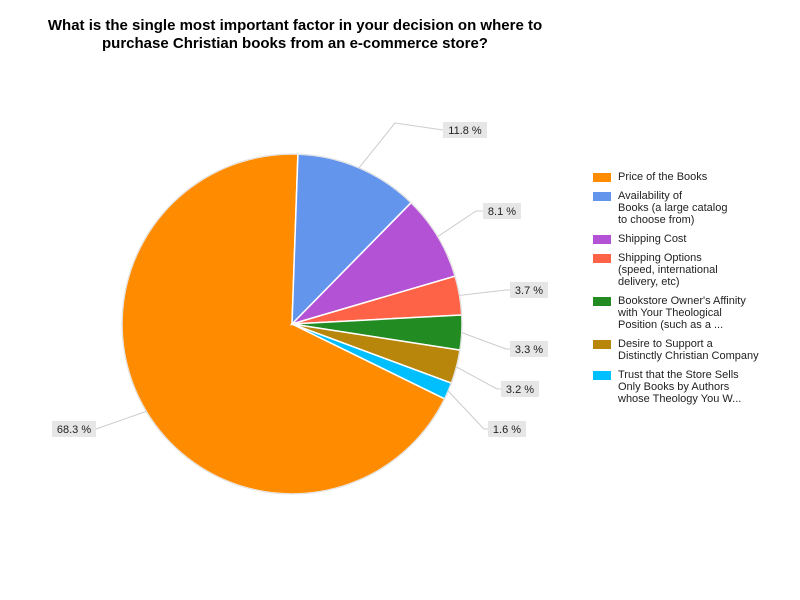 The height and width of the screenshot is (600, 800). I want to click on legend-item: Shipping Cost, so click(693, 239).